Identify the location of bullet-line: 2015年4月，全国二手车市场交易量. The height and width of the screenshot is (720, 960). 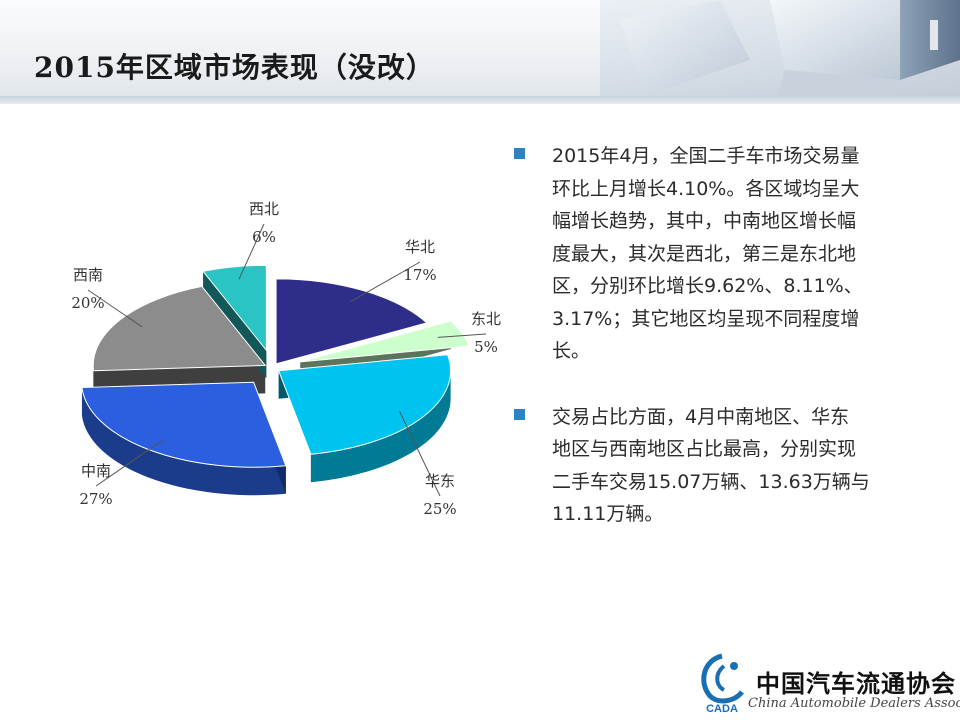
(706, 156).